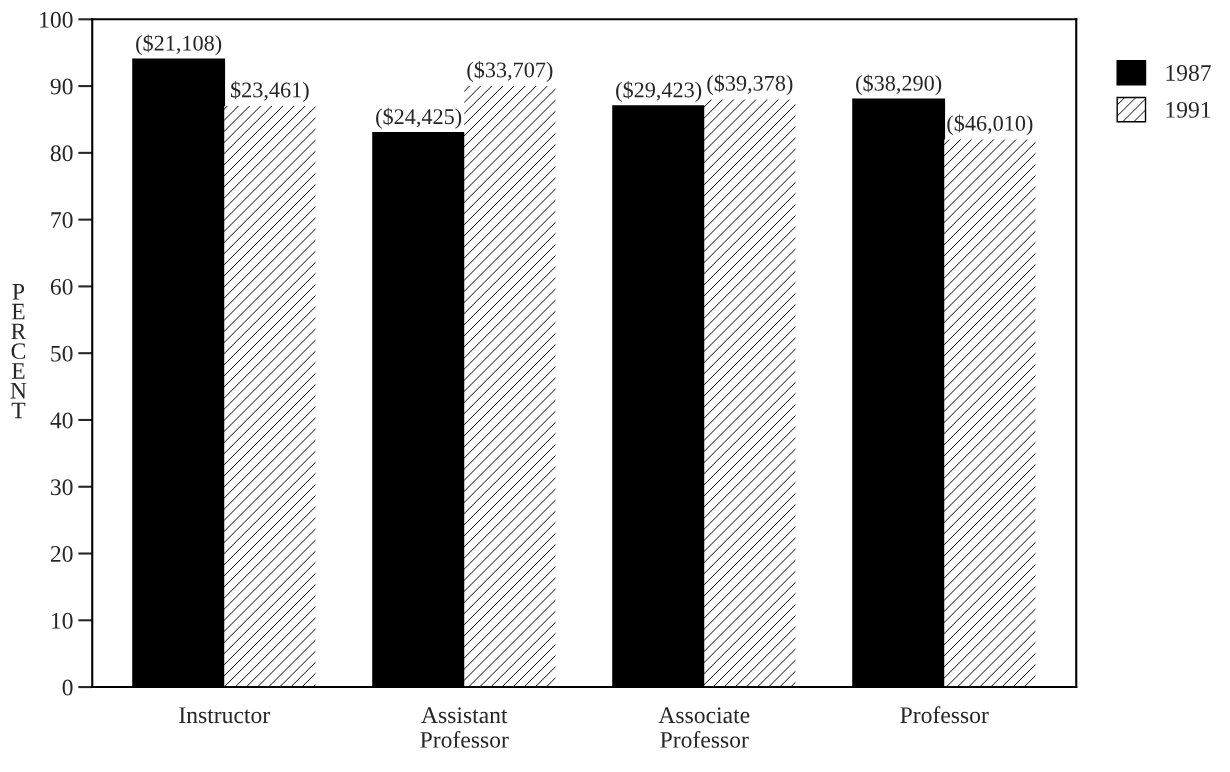 The image size is (1230, 772). Describe the element at coordinates (62, 220) in the screenshot. I see `y-tick-label: 70` at that location.